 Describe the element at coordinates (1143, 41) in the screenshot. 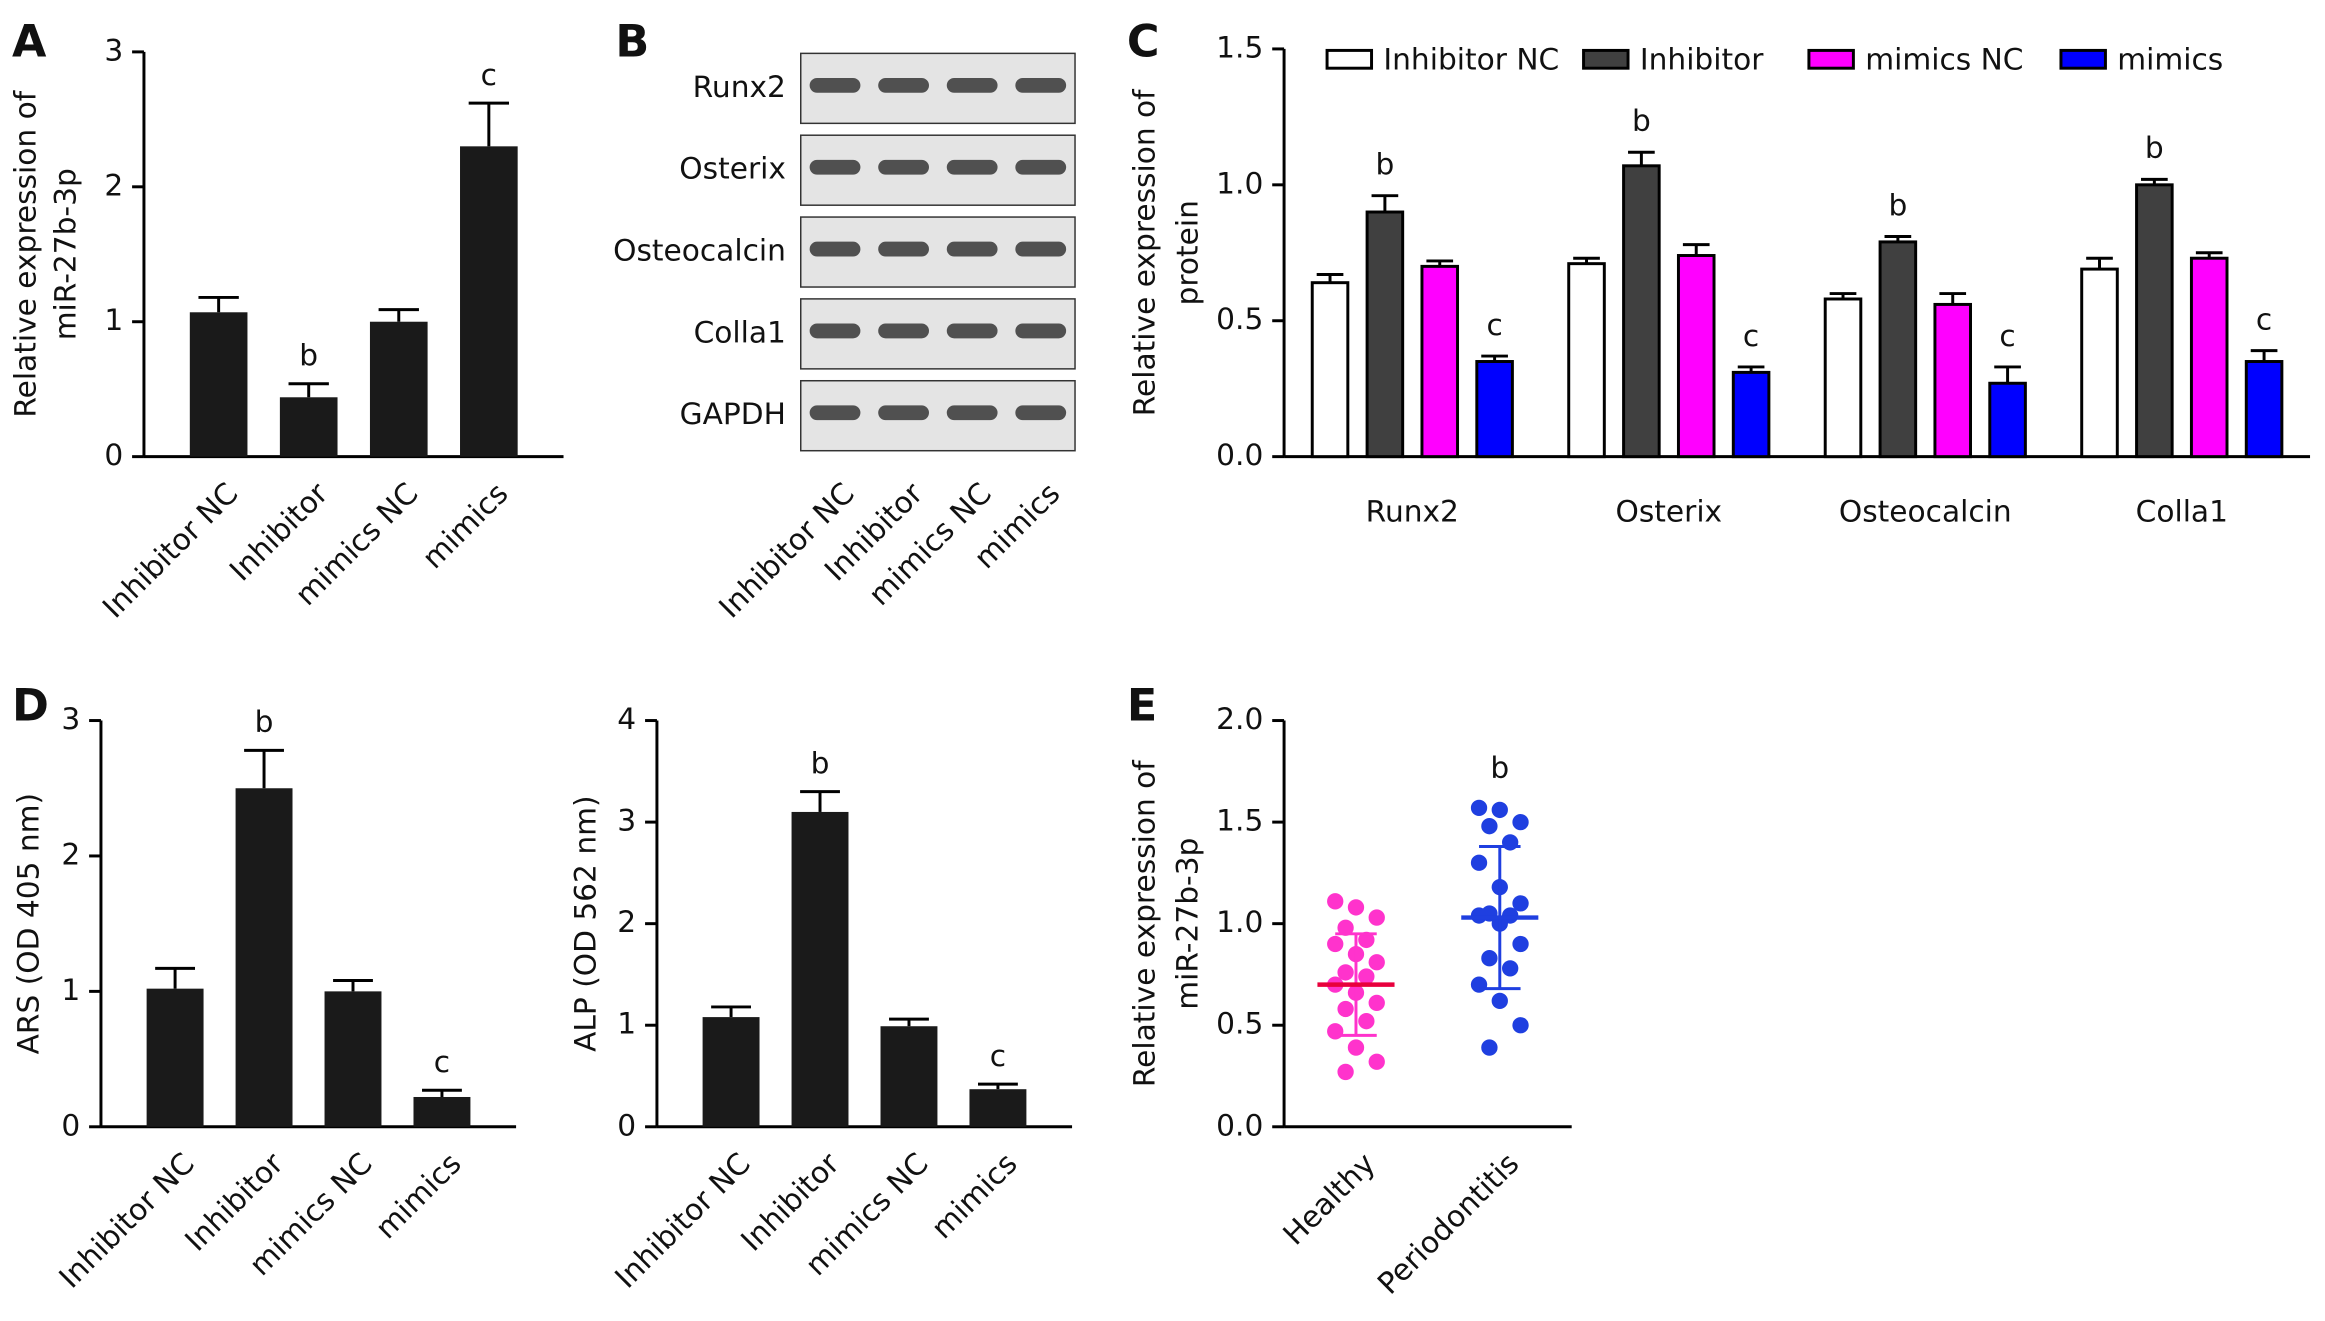

I see `panel-letter: C` at that location.